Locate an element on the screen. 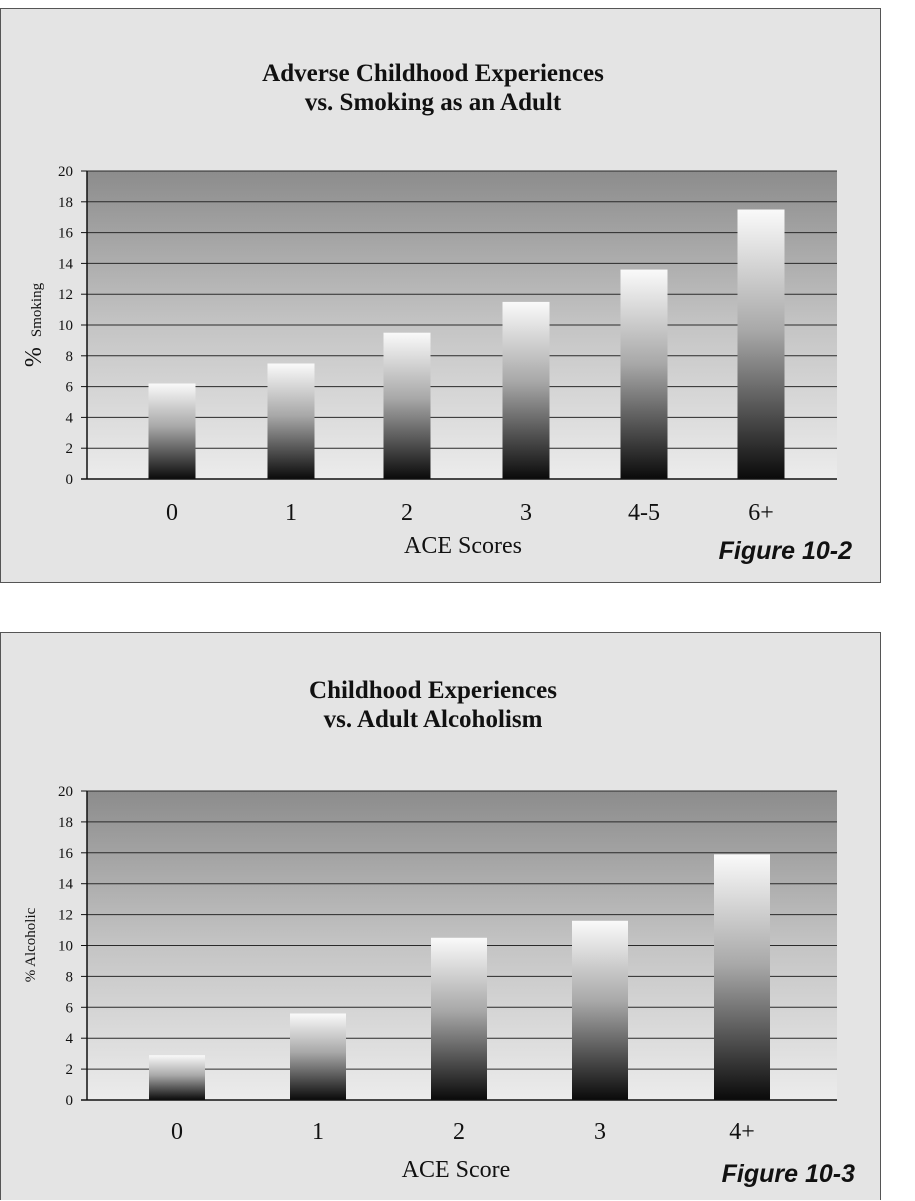 The height and width of the screenshot is (1201, 915). x-tick-label: 6+ is located at coordinates (761, 513).